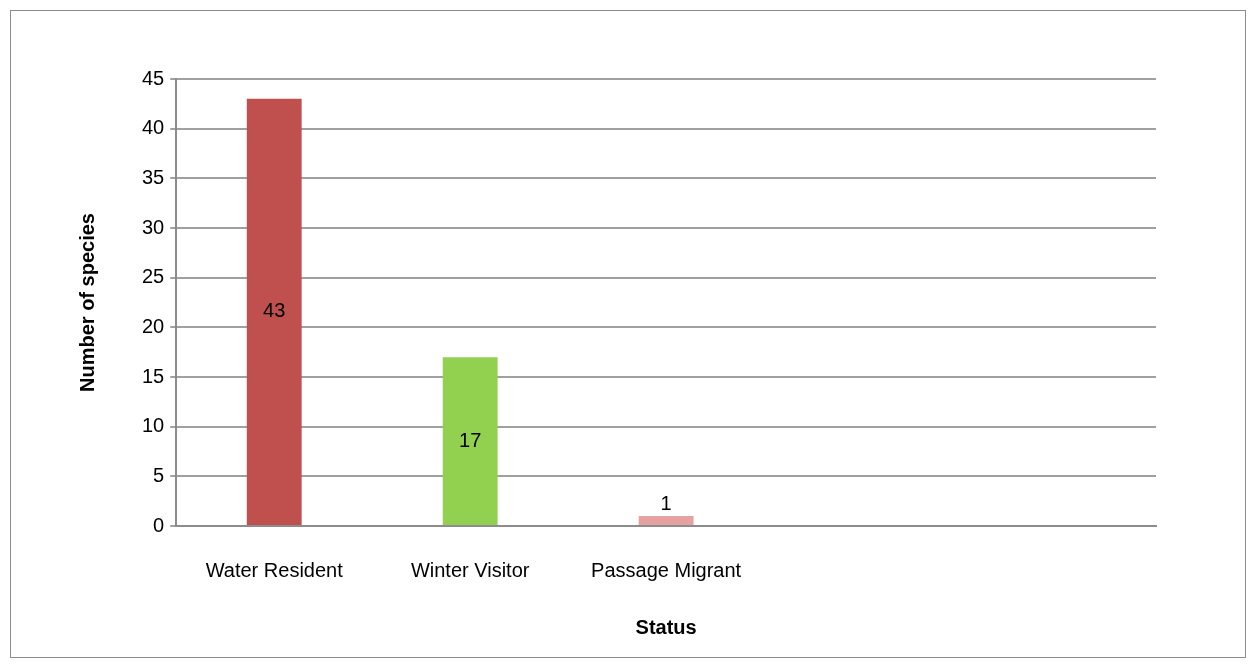 The width and height of the screenshot is (1256, 672). What do you see at coordinates (153, 176) in the screenshot?
I see `y-tick-label: 35` at bounding box center [153, 176].